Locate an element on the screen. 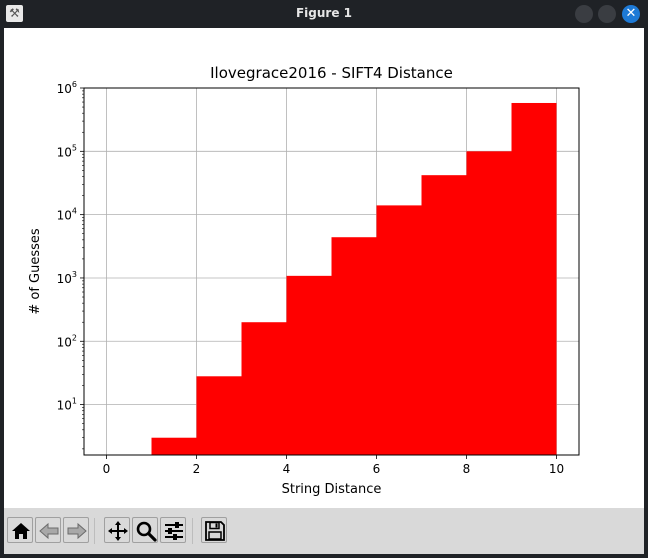 The width and height of the screenshot is (648, 558). sliders-icon is located at coordinates (174, 531).